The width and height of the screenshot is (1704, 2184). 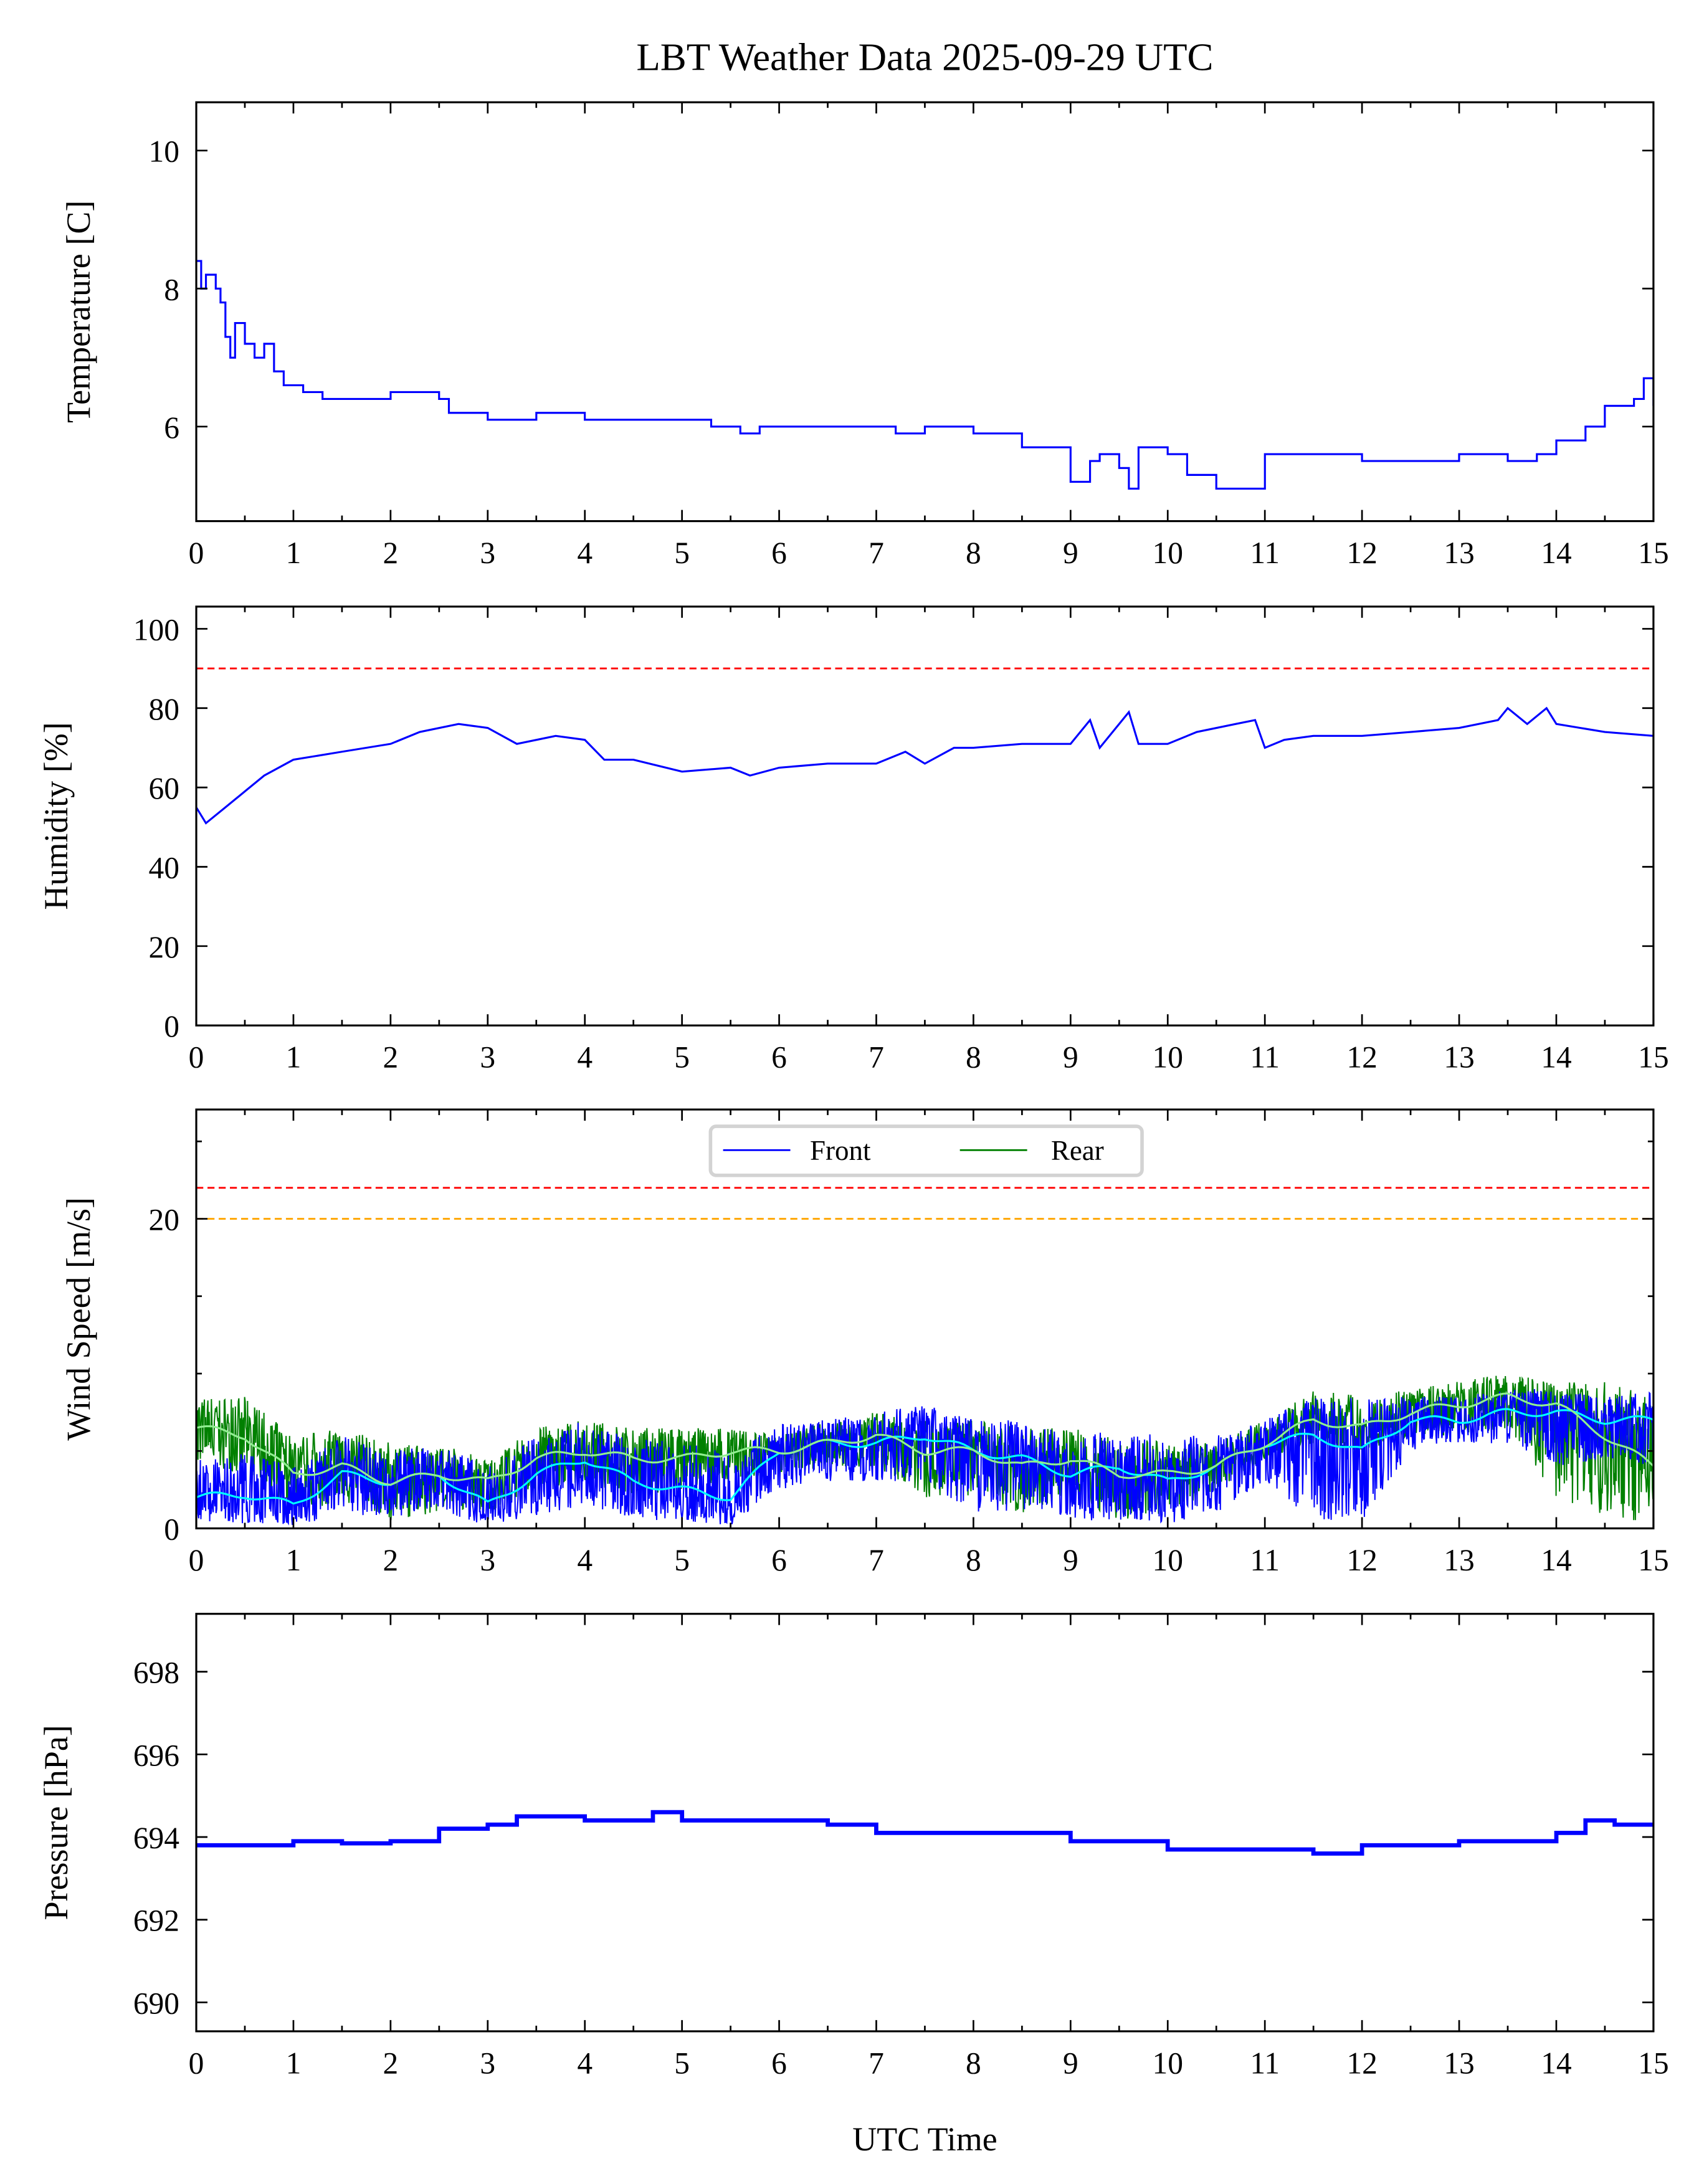 I want to click on y-tick-label: 8, so click(x=171, y=289).